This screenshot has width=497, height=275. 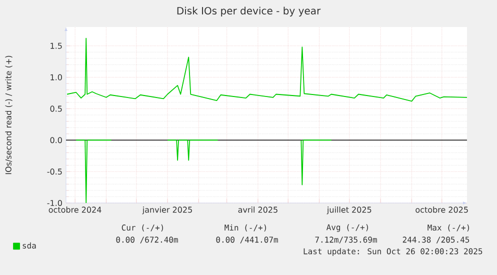 I want to click on y-tick-label: -1.0, so click(x=54, y=203).